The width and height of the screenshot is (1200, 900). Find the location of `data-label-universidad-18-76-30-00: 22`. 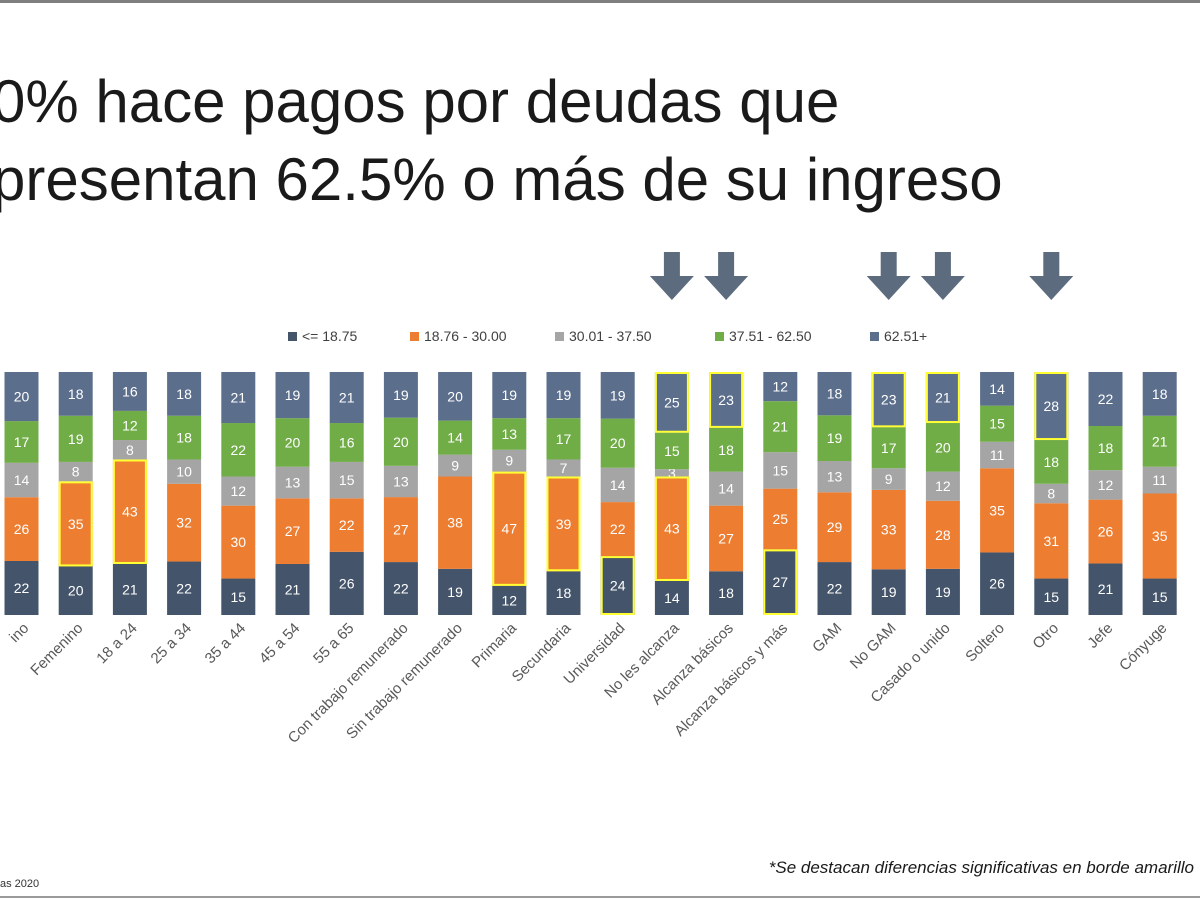

data-label-universidad-18-76-30-00: 22 is located at coordinates (618, 529).